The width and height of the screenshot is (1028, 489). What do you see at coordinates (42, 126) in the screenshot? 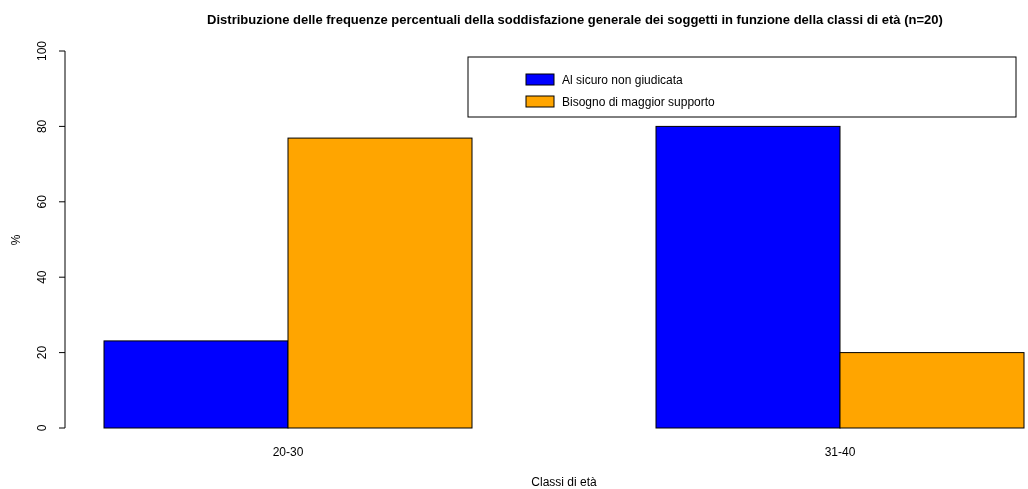
I see `y-tick-label: 80` at bounding box center [42, 126].